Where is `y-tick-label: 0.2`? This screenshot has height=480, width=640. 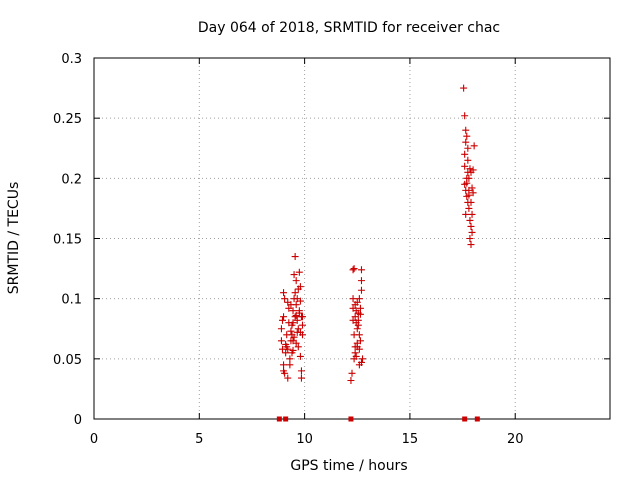 y-tick-label: 0.2 is located at coordinates (71, 179).